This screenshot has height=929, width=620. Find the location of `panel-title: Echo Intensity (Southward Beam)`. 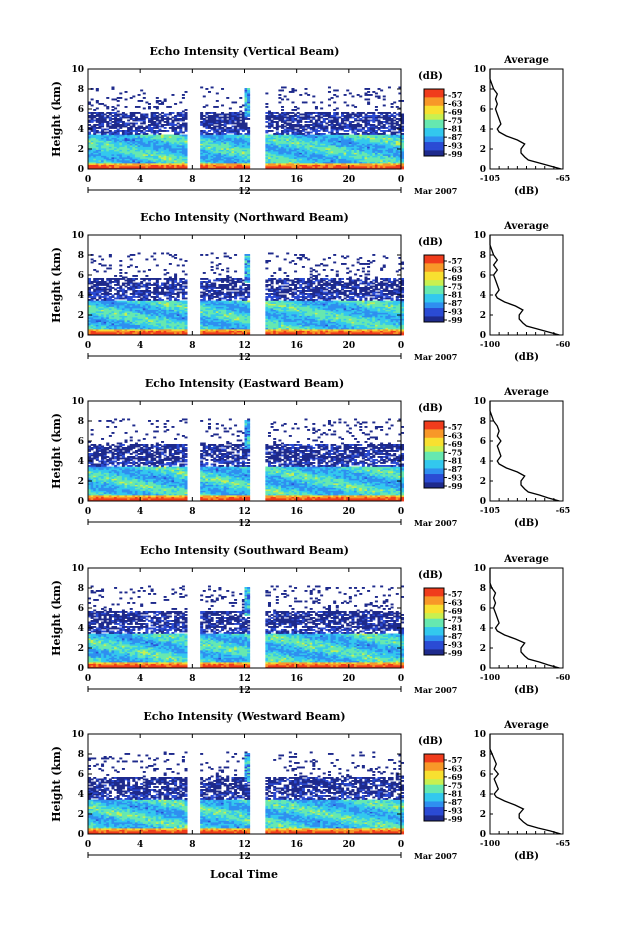

panel-title: Echo Intensity (Southward Beam) is located at coordinates (244, 550).